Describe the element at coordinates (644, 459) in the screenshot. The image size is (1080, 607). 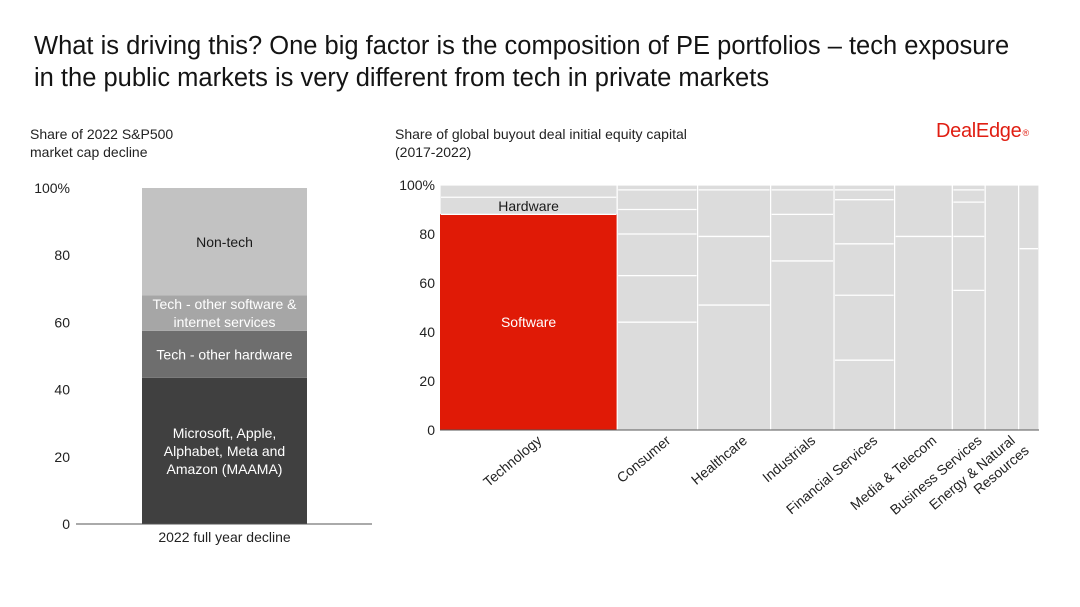
I see `x-tick-label: Consumer` at that location.